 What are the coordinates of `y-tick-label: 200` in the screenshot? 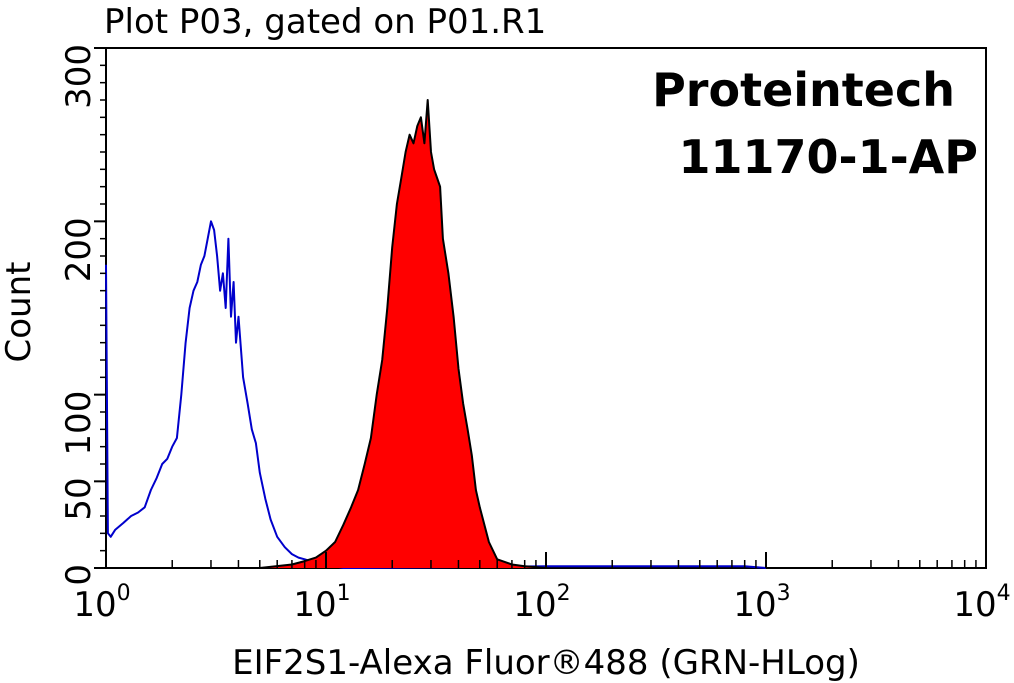 It's located at (79, 249).